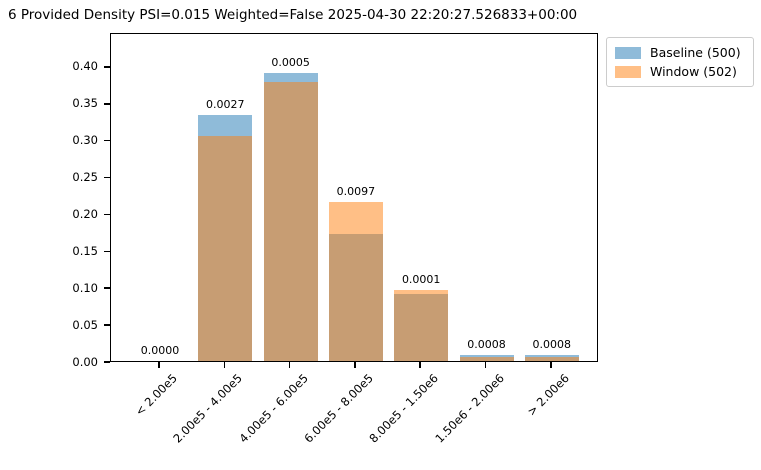 The height and width of the screenshot is (470, 761). What do you see at coordinates (225, 104) in the screenshot?
I see `bar-value-label: 0.0027` at bounding box center [225, 104].